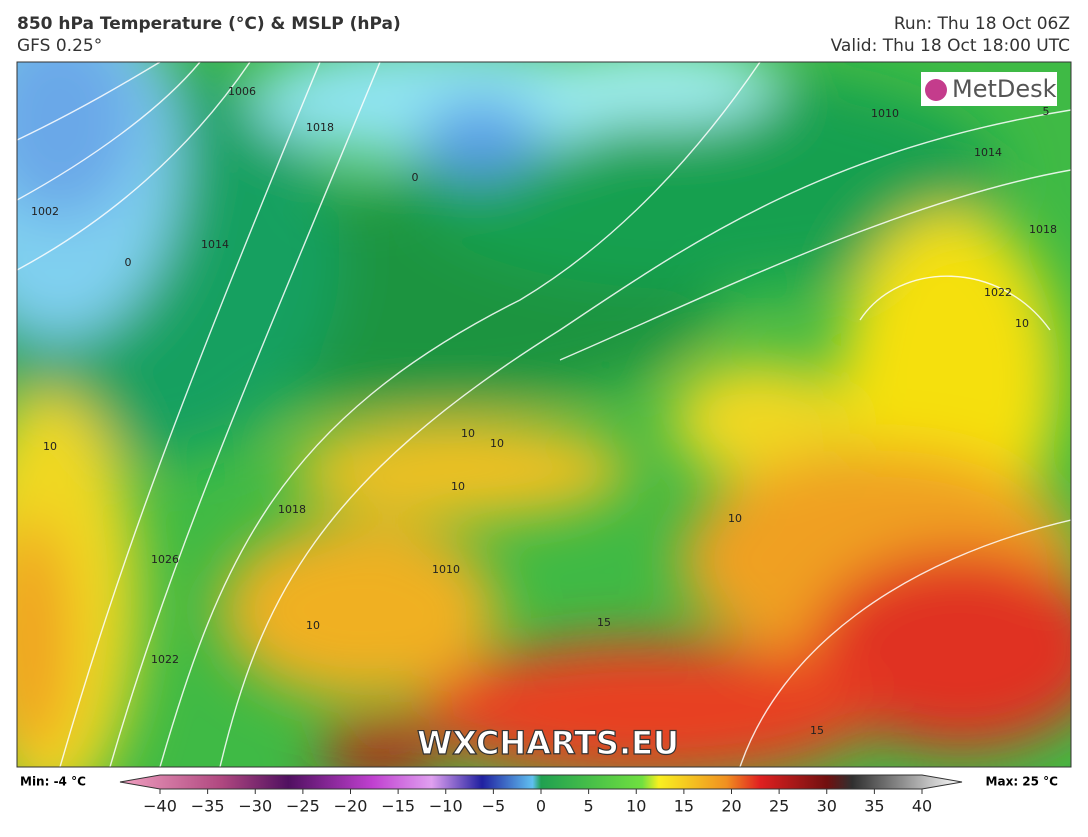  I want to click on colorbar-tick-label: 25, so click(779, 806).